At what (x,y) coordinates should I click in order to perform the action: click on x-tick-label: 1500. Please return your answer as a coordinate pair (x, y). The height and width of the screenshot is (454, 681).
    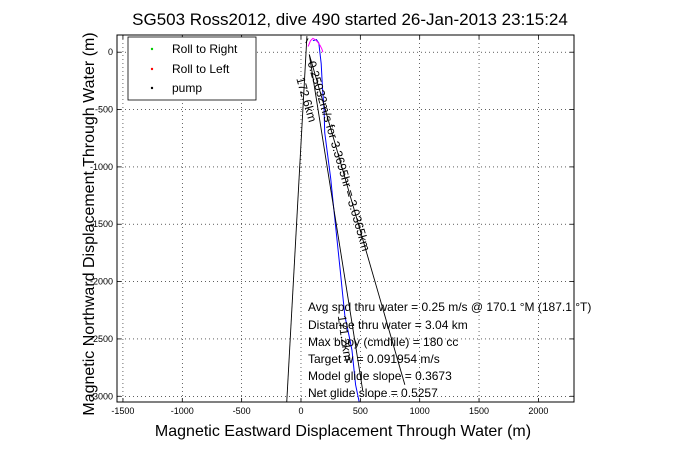
    Looking at the image, I should click on (479, 411).